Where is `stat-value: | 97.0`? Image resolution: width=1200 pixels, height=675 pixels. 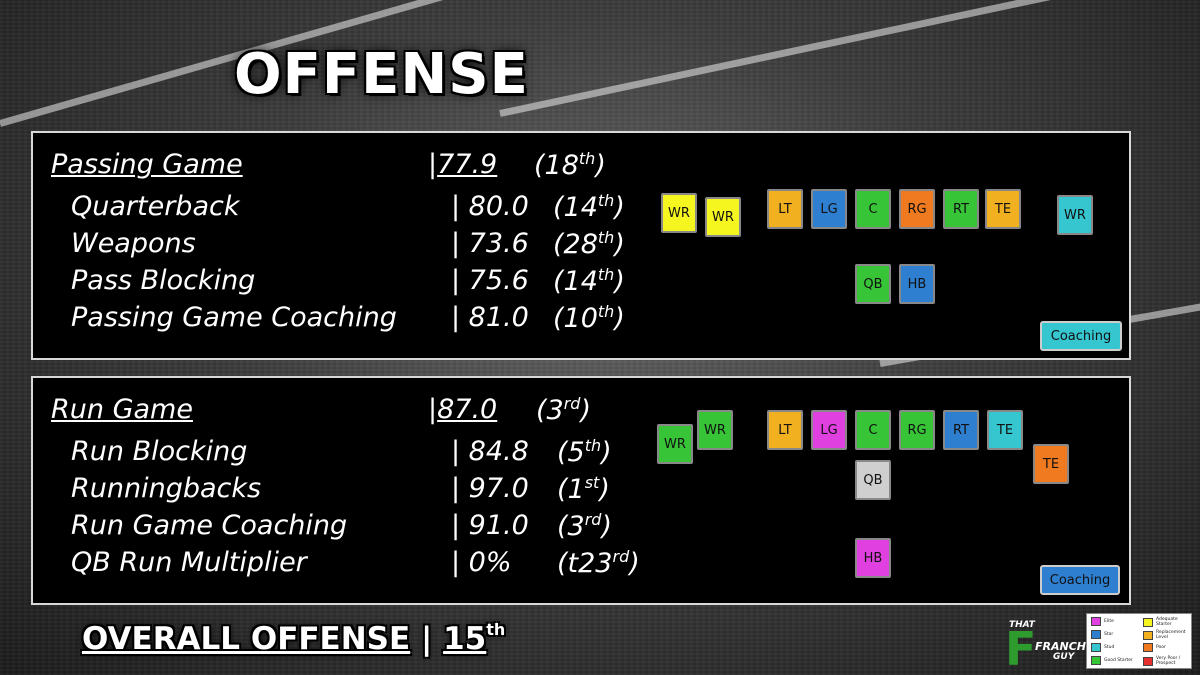 stat-value: | 97.0 is located at coordinates (490, 488).